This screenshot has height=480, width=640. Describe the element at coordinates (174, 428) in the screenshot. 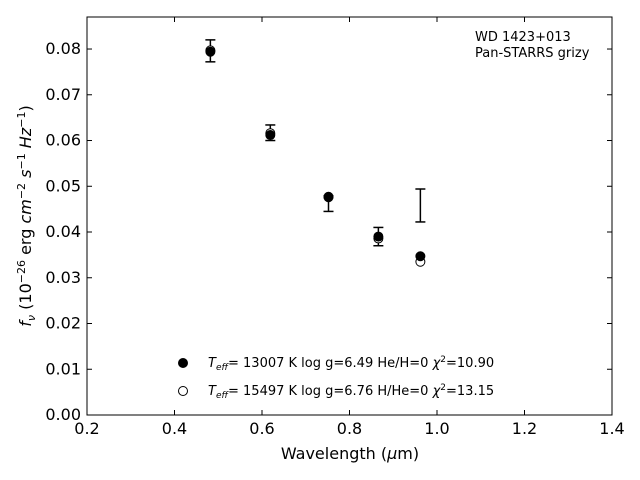

I see `x-tick-label: 0.4` at that location.